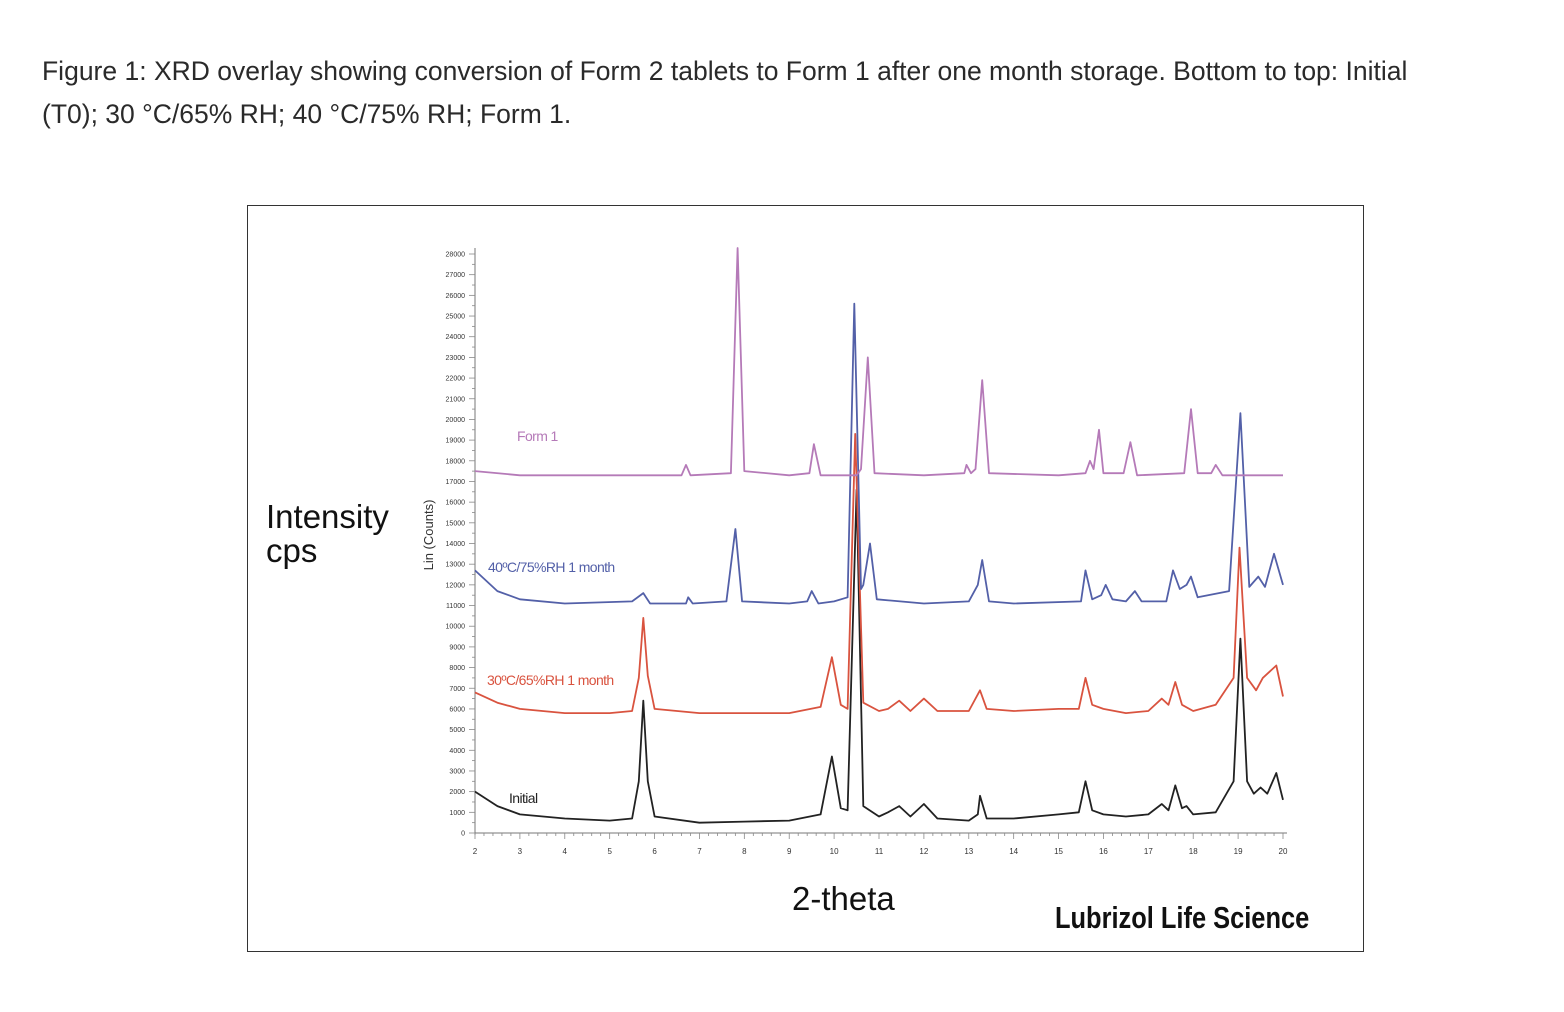 The height and width of the screenshot is (1012, 1564). Describe the element at coordinates (456, 503) in the screenshot. I see `y-tick-label: 16000` at that location.